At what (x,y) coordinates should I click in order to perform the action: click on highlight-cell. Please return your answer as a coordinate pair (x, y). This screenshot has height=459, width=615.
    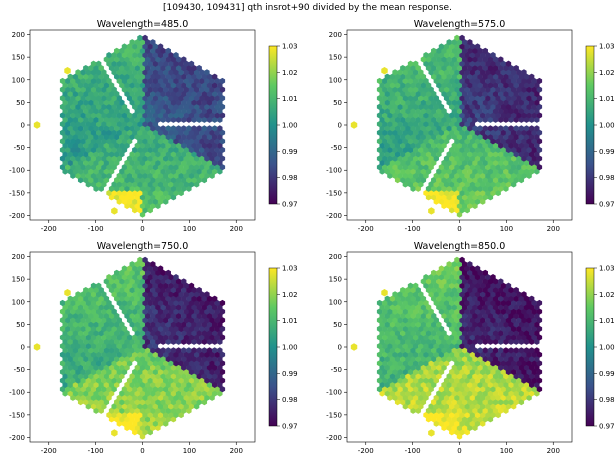
    Looking at the image, I should click on (114, 433).